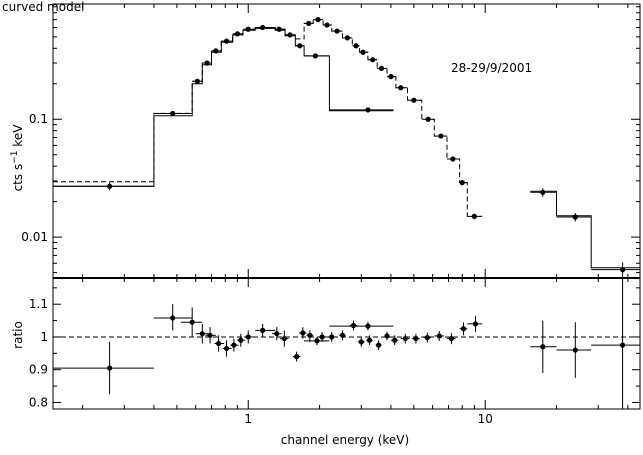 This screenshot has width=643, height=455. I want to click on top-y-tick-label: 0.1, so click(38, 119).